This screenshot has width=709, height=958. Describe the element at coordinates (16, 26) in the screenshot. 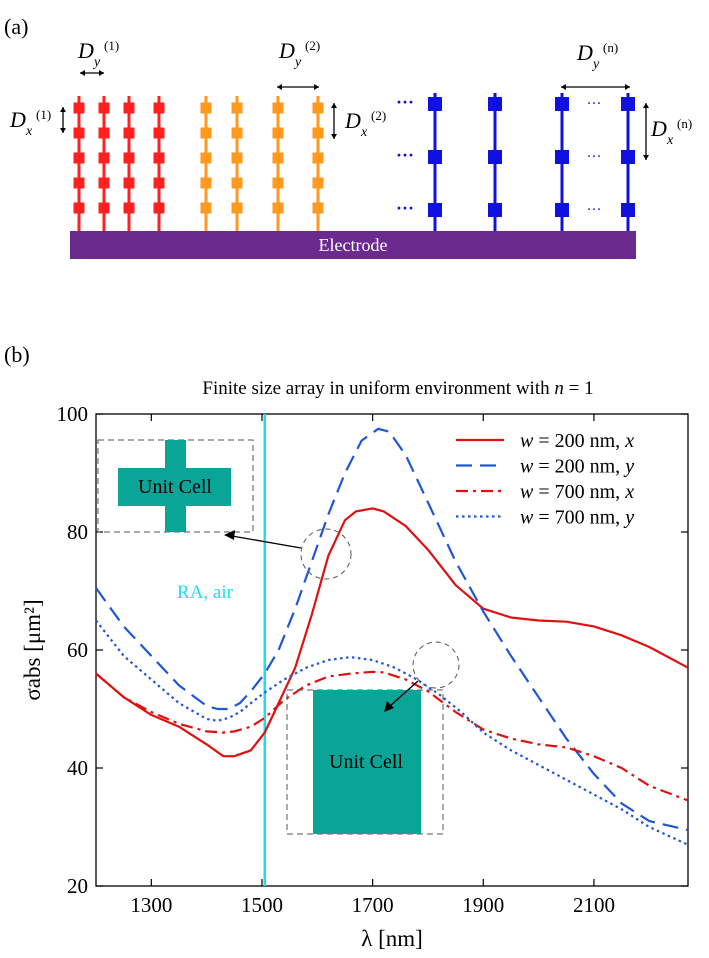

I see `panel-a-label: (a)` at that location.